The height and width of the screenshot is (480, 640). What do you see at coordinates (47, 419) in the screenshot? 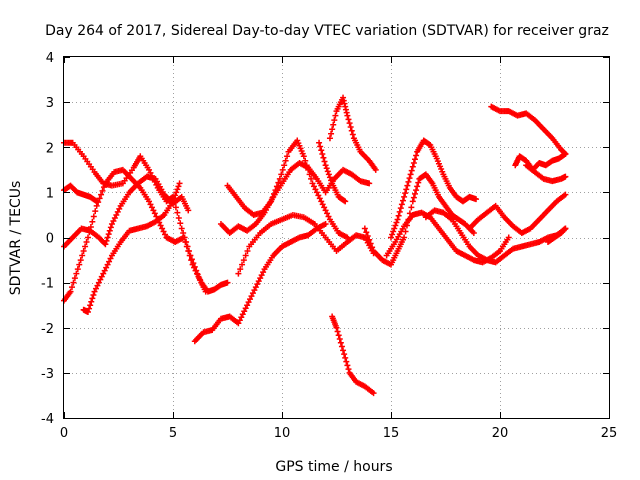
I see `y-tick-label: -4` at bounding box center [47, 419].